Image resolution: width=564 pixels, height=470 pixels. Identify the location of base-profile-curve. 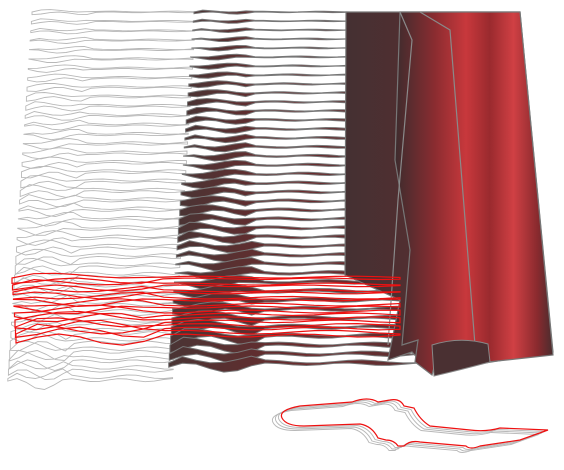
(410, 425).